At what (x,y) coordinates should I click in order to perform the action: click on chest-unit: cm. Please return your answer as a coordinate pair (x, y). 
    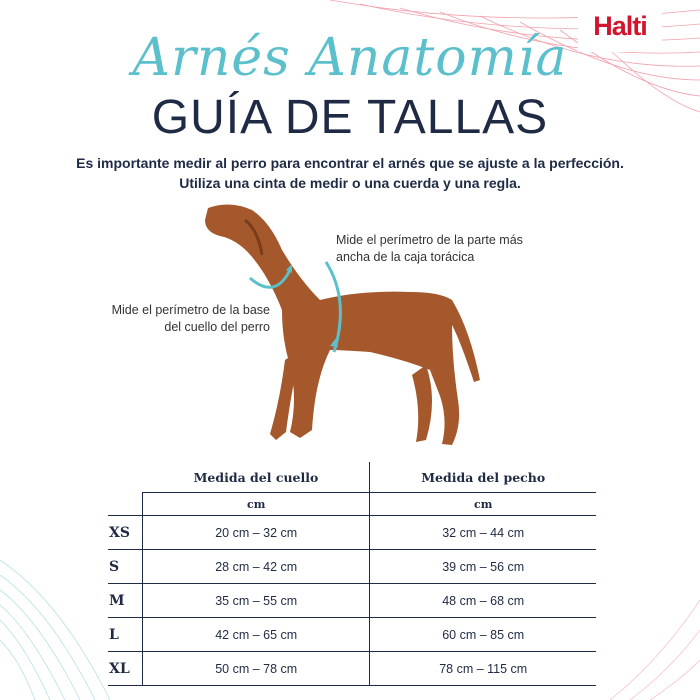
    Looking at the image, I should click on (482, 504).